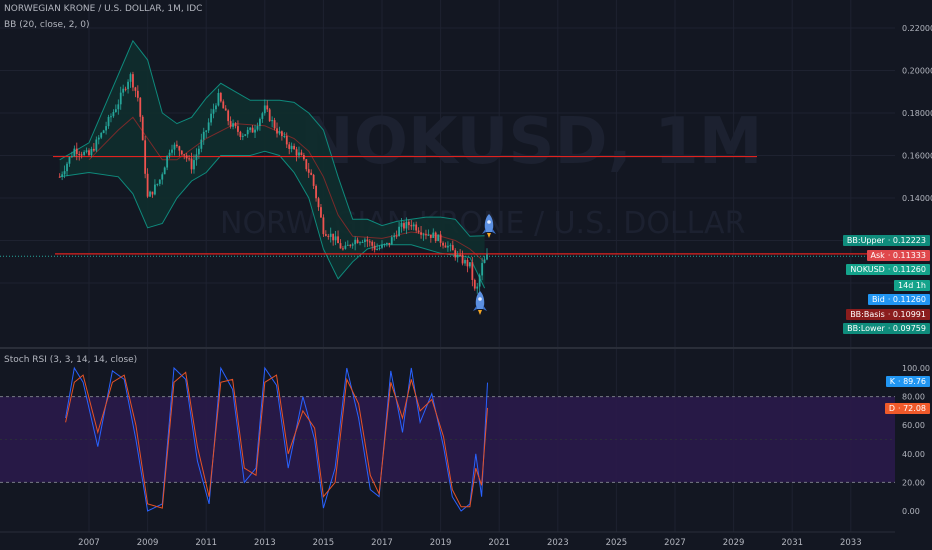 This screenshot has width=932, height=550. Describe the element at coordinates (916, 368) in the screenshot. I see `rsi-axis-tick: 100.00` at that location.